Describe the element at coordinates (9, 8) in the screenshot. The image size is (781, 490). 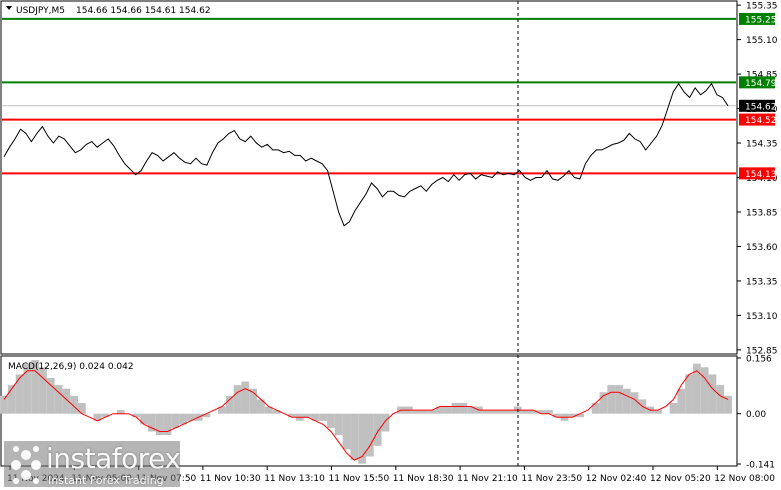
I see `dropdown-icon` at that location.